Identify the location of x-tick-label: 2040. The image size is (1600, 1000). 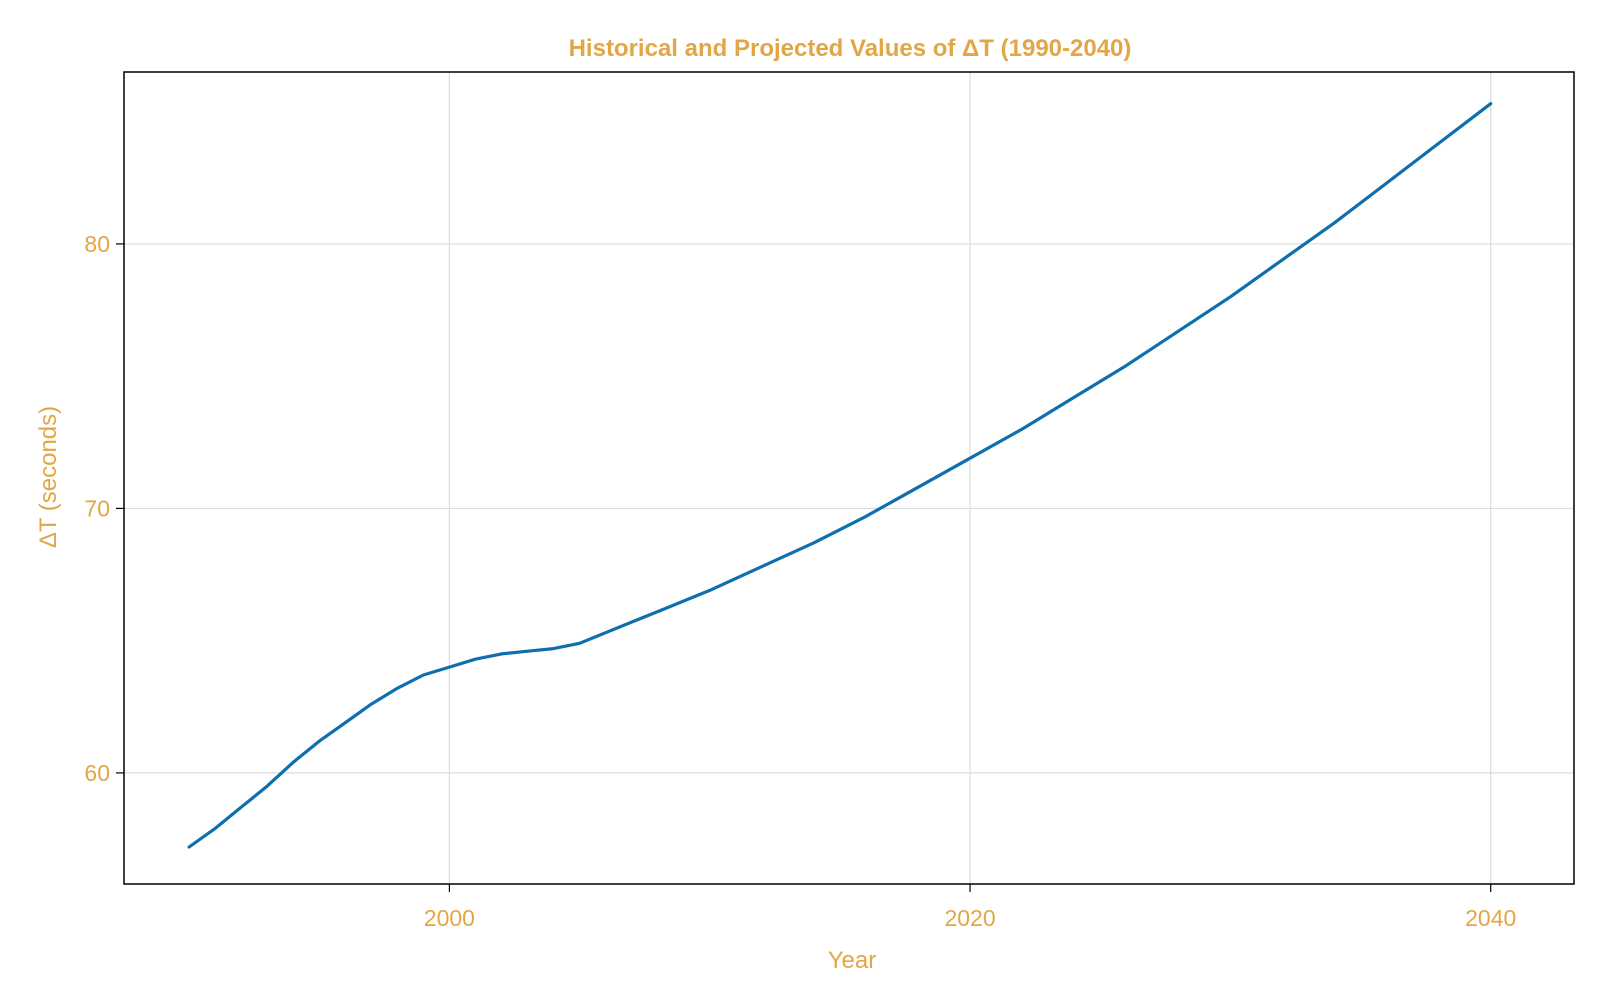
(1490, 918).